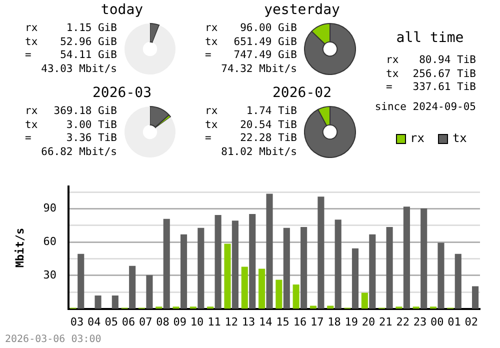 This screenshot has height=348, width=500. Describe the element at coordinates (444, 87) in the screenshot. I see `text: 337.61 TiB` at that location.